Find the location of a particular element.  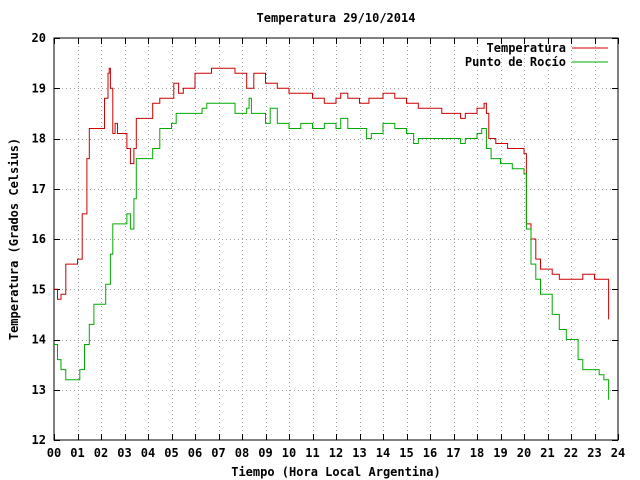

chart-title: Temperatura 29/10/2014 is located at coordinates (336, 18).